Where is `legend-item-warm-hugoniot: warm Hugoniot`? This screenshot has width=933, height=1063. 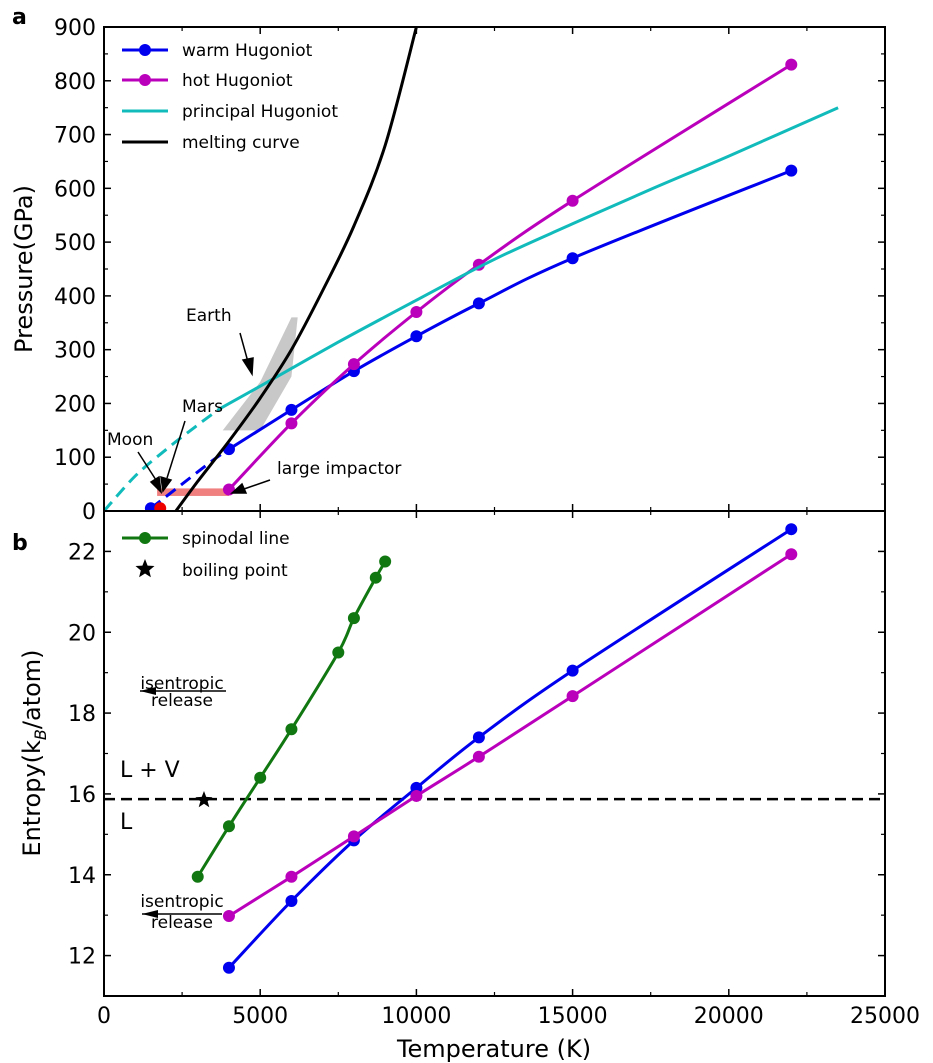 legend-item-warm-hugoniot: warm Hugoniot is located at coordinates (217, 51).